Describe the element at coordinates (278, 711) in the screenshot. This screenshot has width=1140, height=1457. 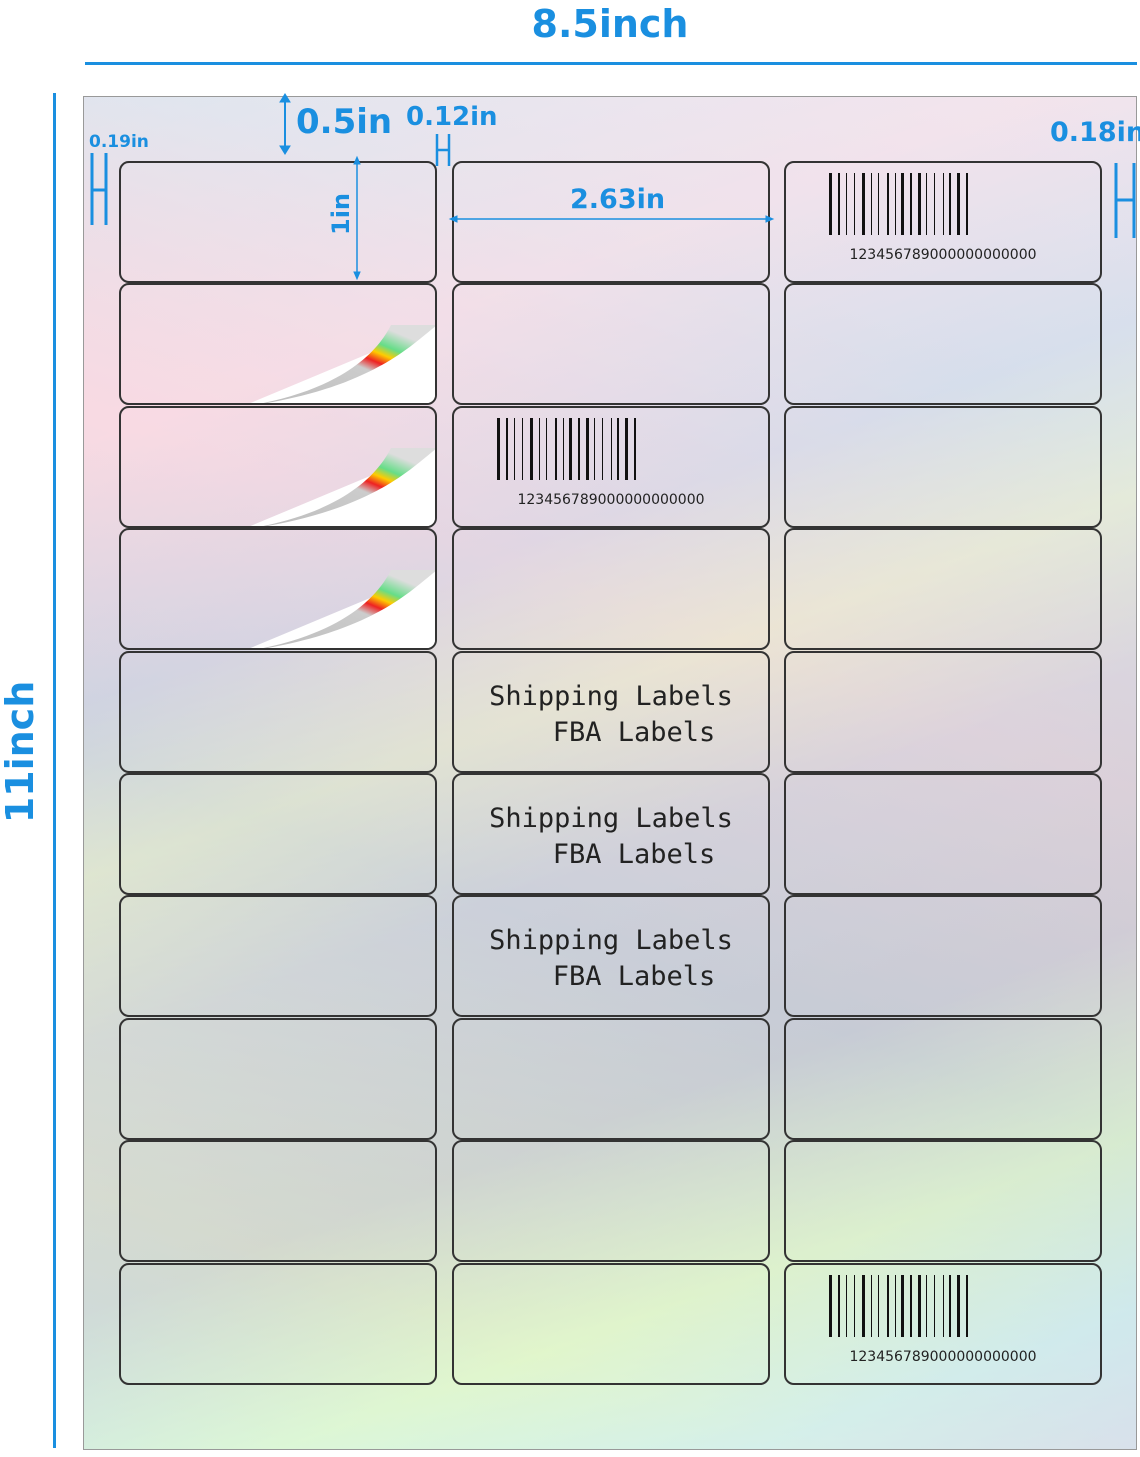
I see `label-r5-c1` at that location.